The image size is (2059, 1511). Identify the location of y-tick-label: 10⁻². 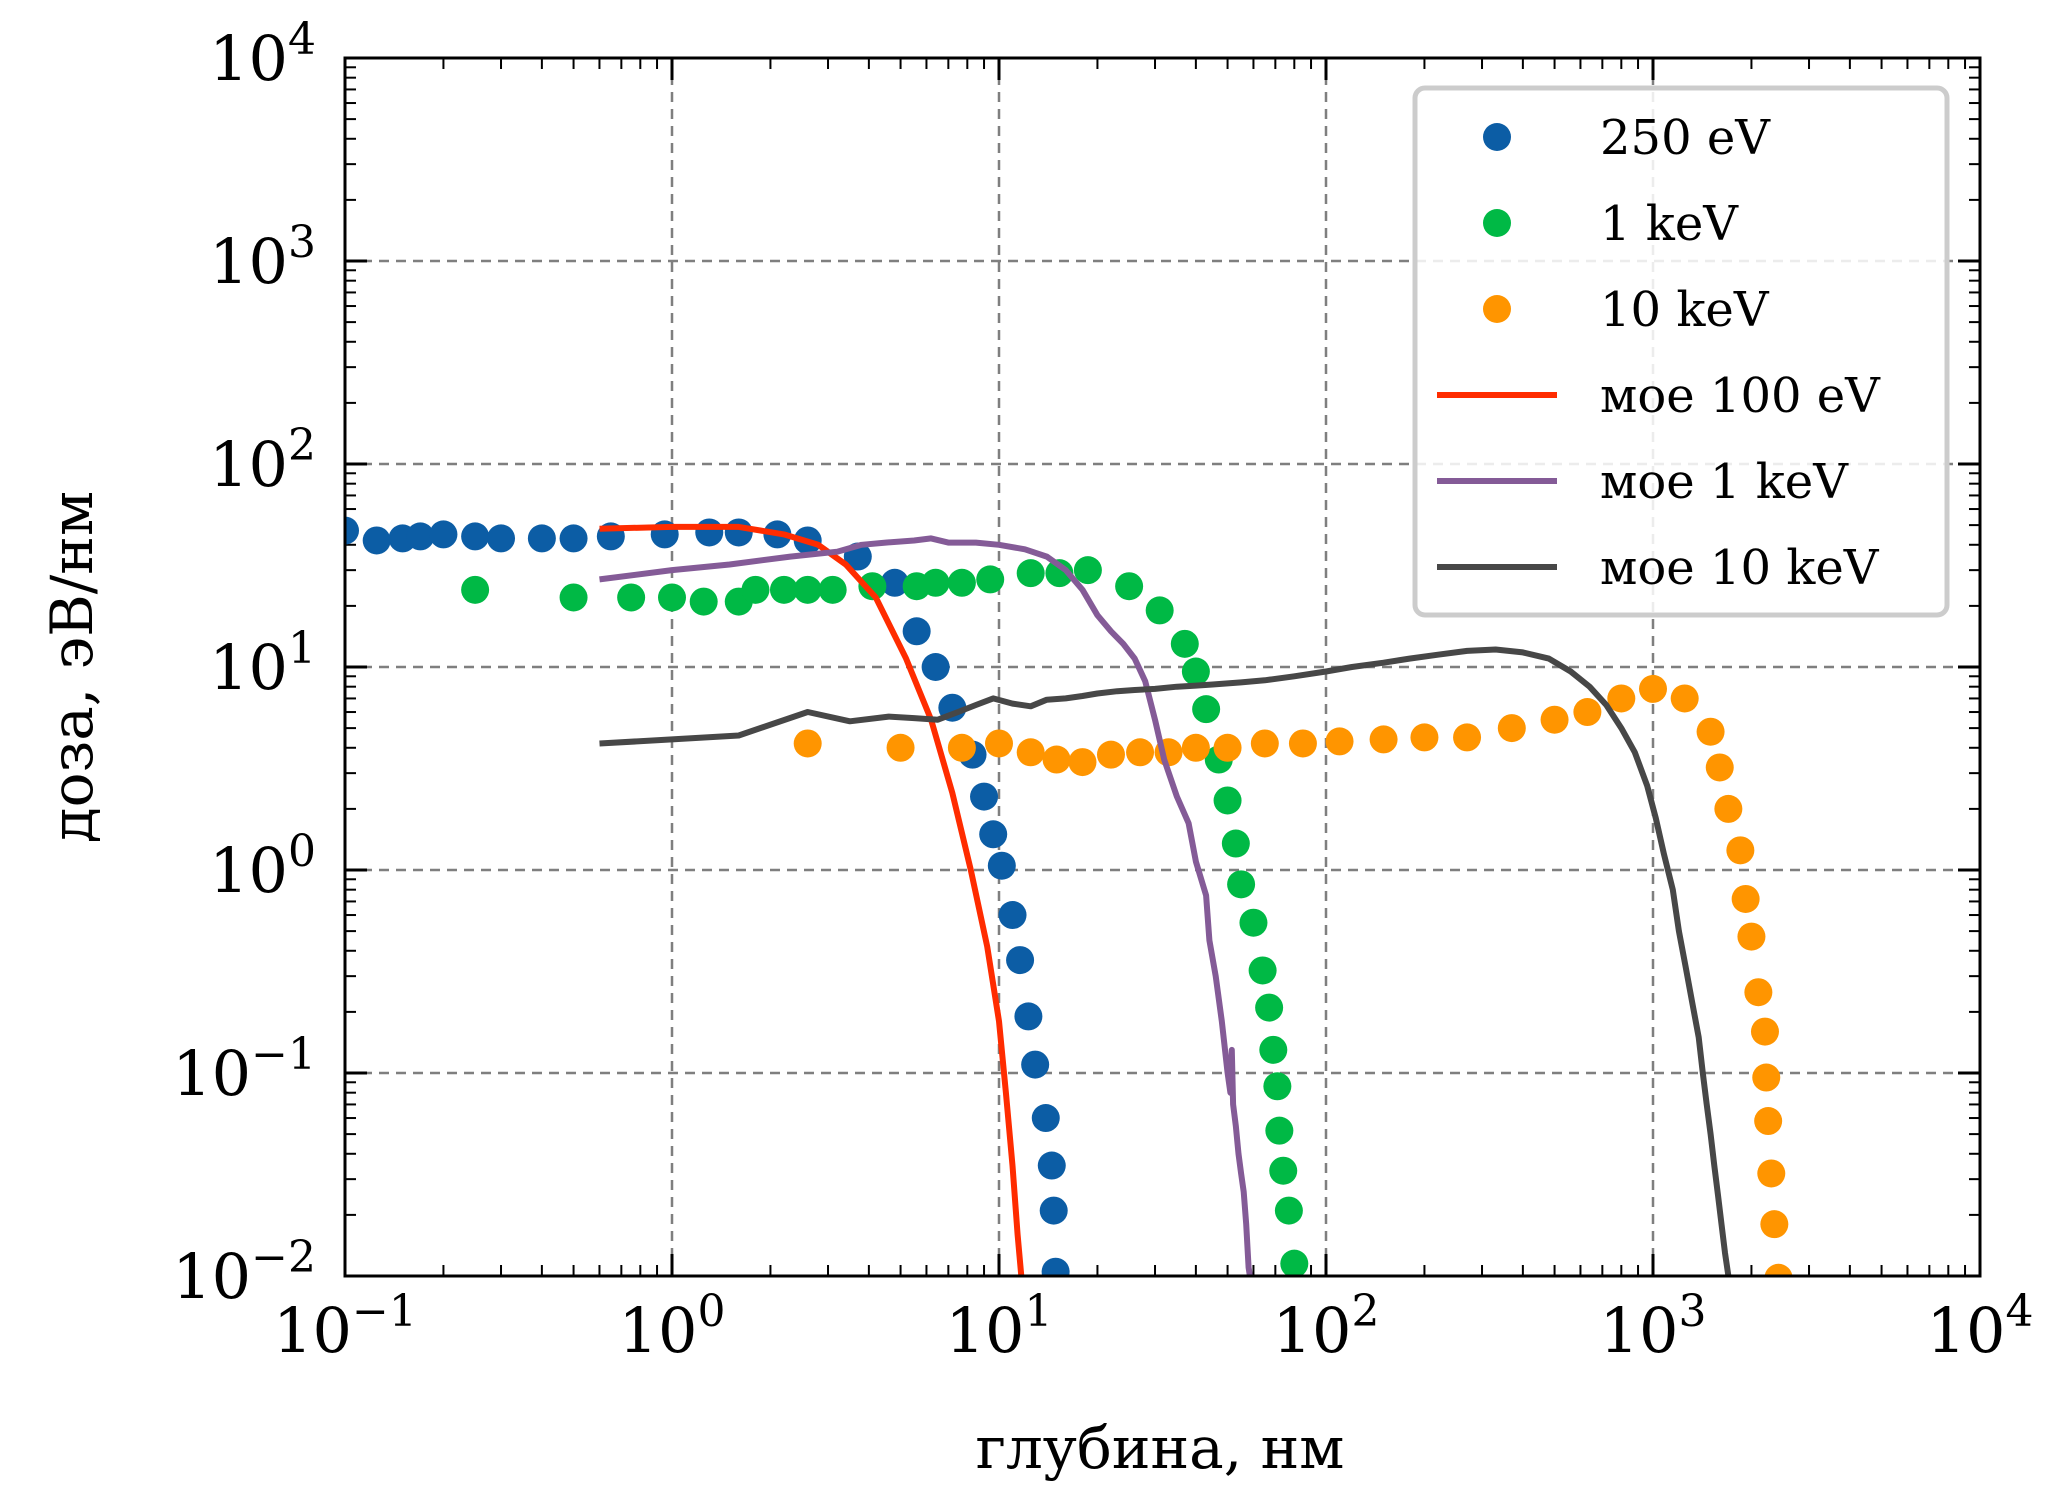
(244, 1272).